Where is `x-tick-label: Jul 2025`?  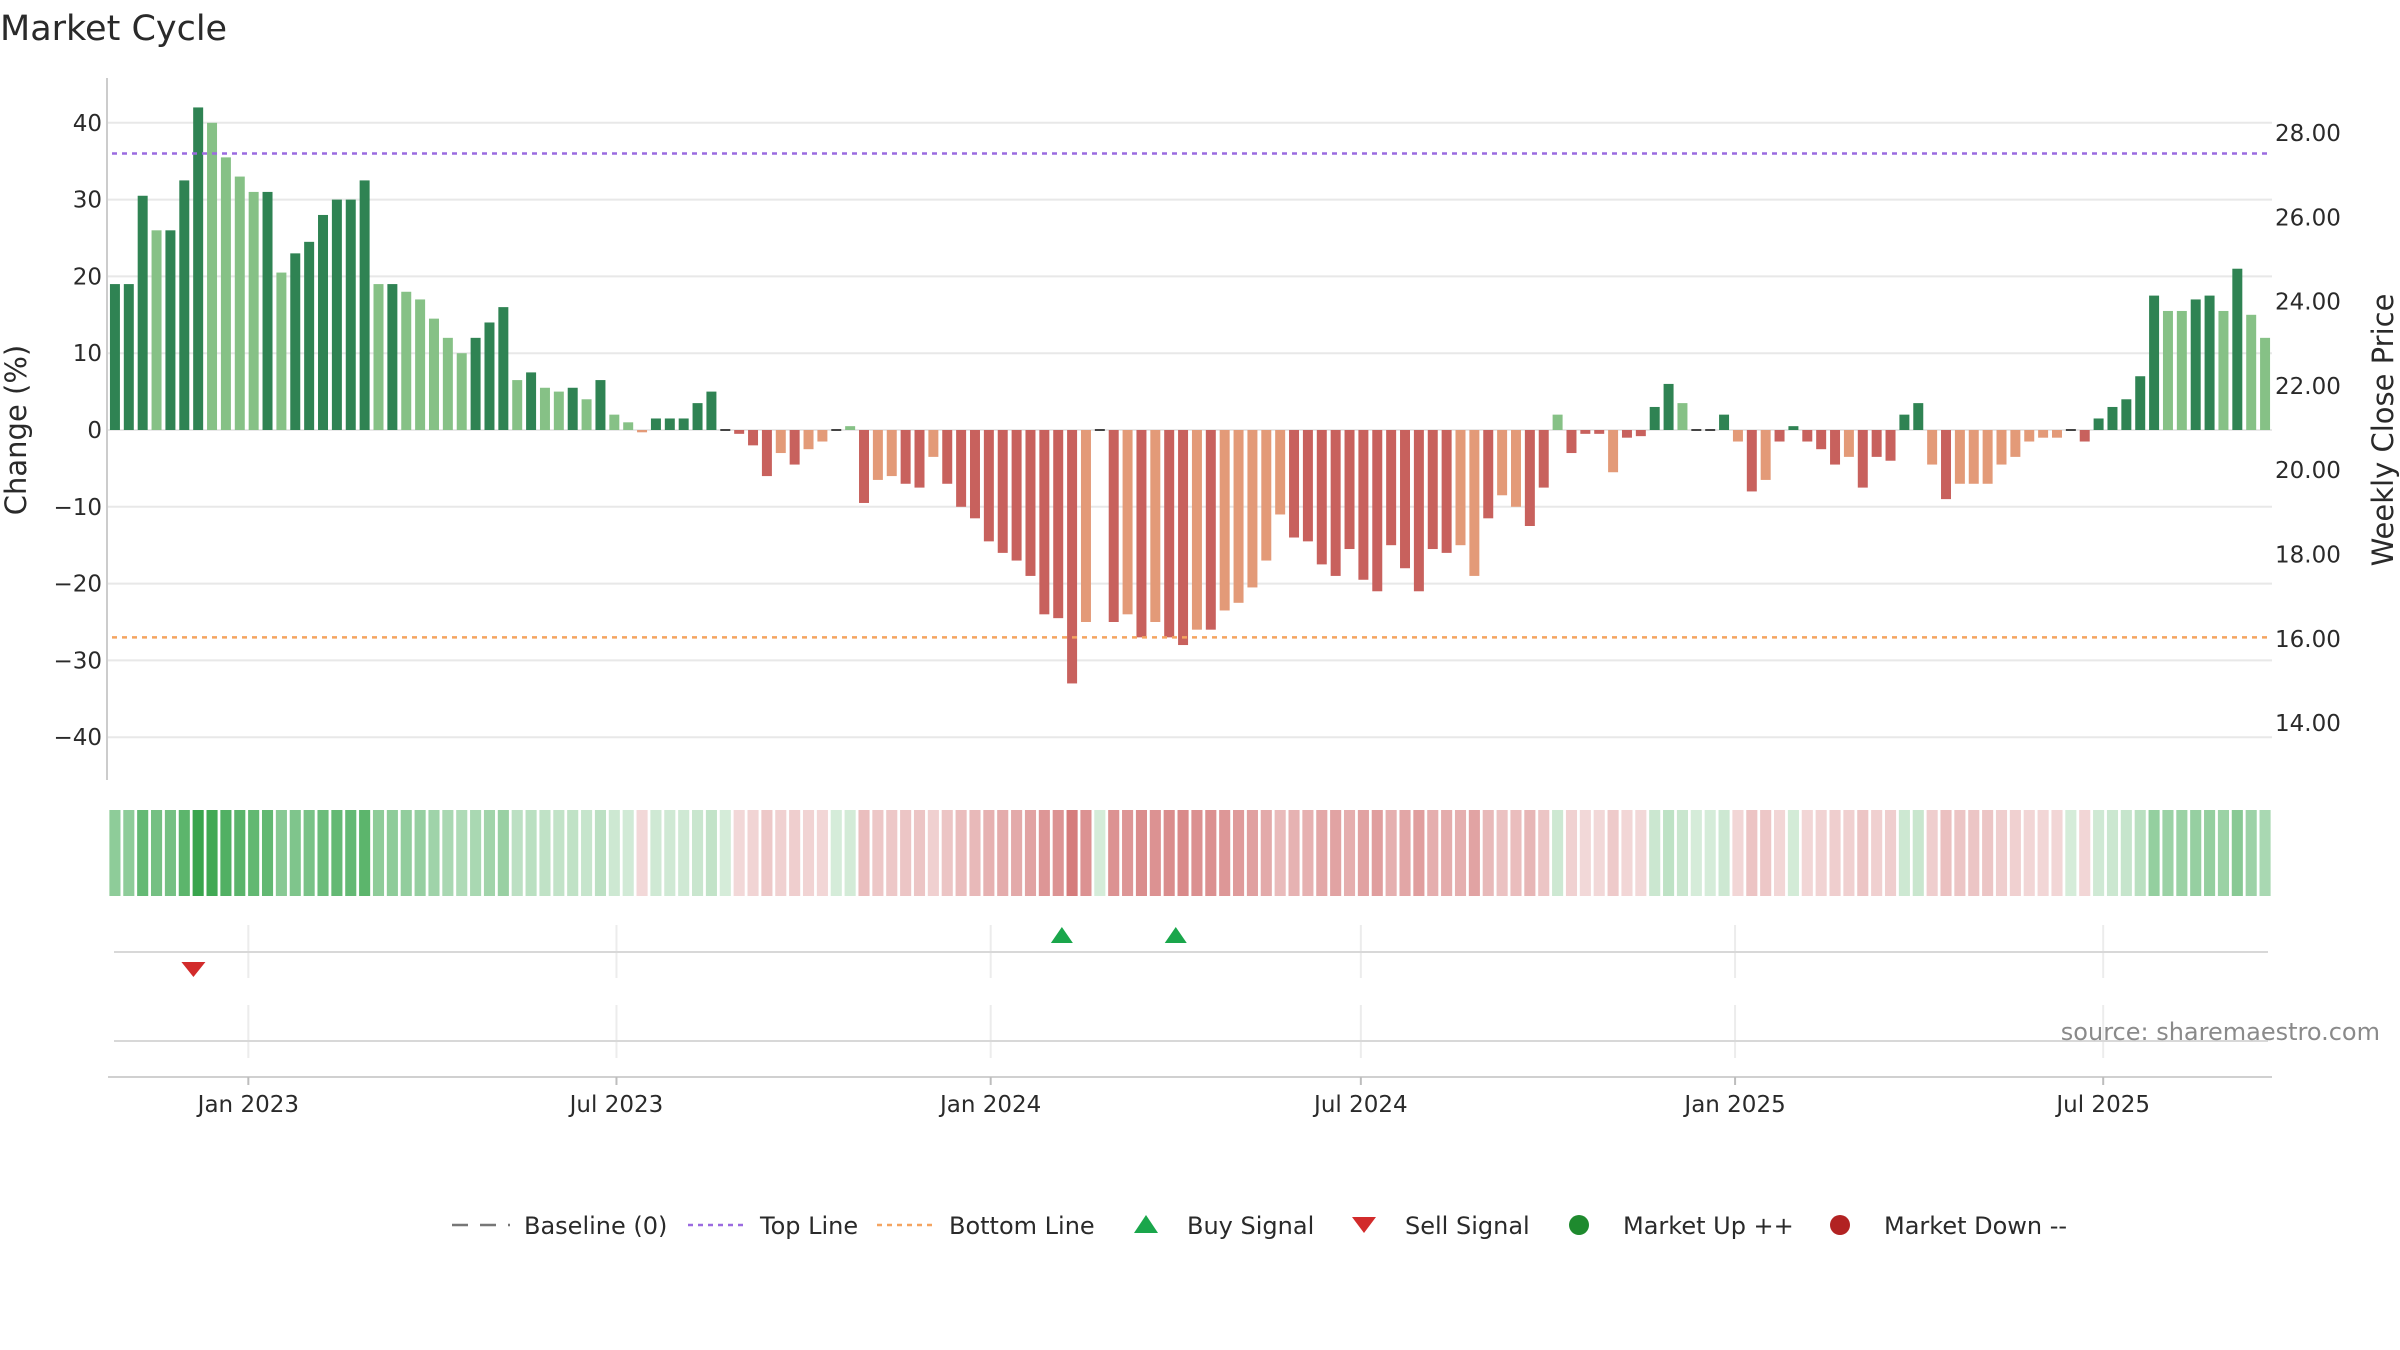
x-tick-label: Jul 2025 is located at coordinates (2102, 1105).